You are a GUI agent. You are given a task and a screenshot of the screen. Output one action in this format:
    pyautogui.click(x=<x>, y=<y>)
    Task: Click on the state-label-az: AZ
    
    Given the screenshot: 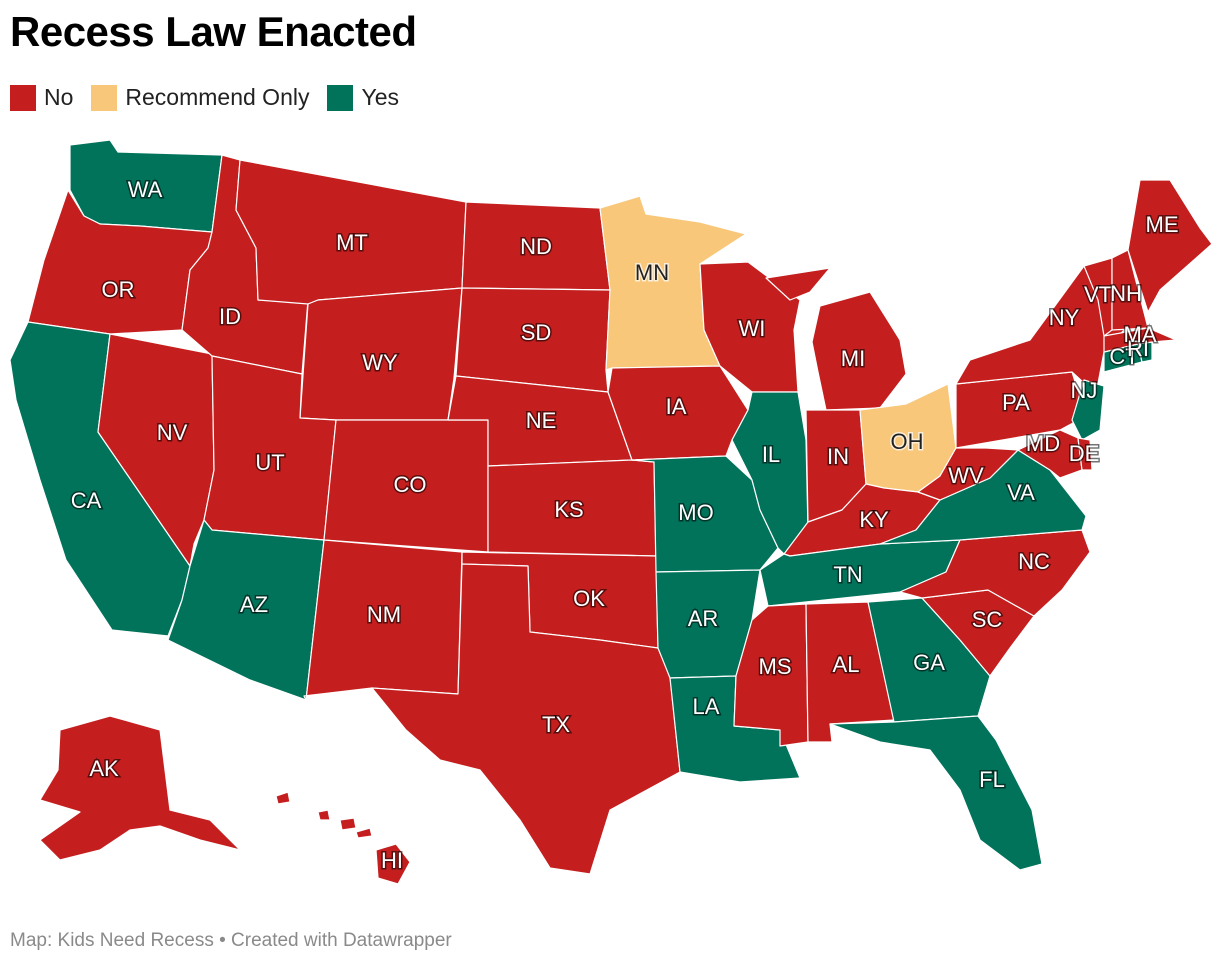 What is the action you would take?
    pyautogui.click(x=254, y=604)
    